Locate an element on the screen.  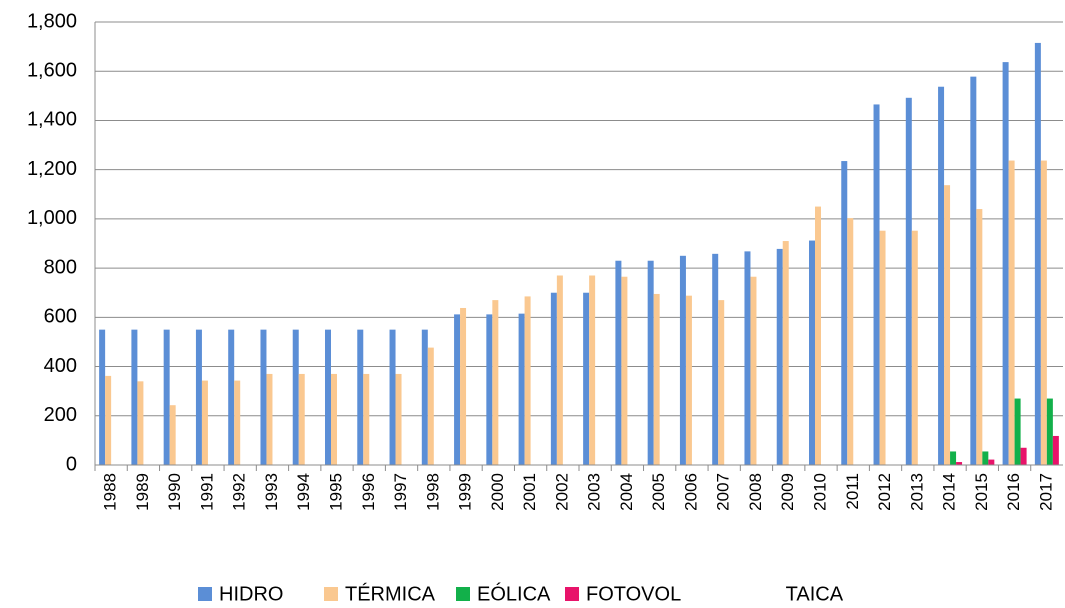
y-tick-label: 1,000 is located at coordinates (52, 218).